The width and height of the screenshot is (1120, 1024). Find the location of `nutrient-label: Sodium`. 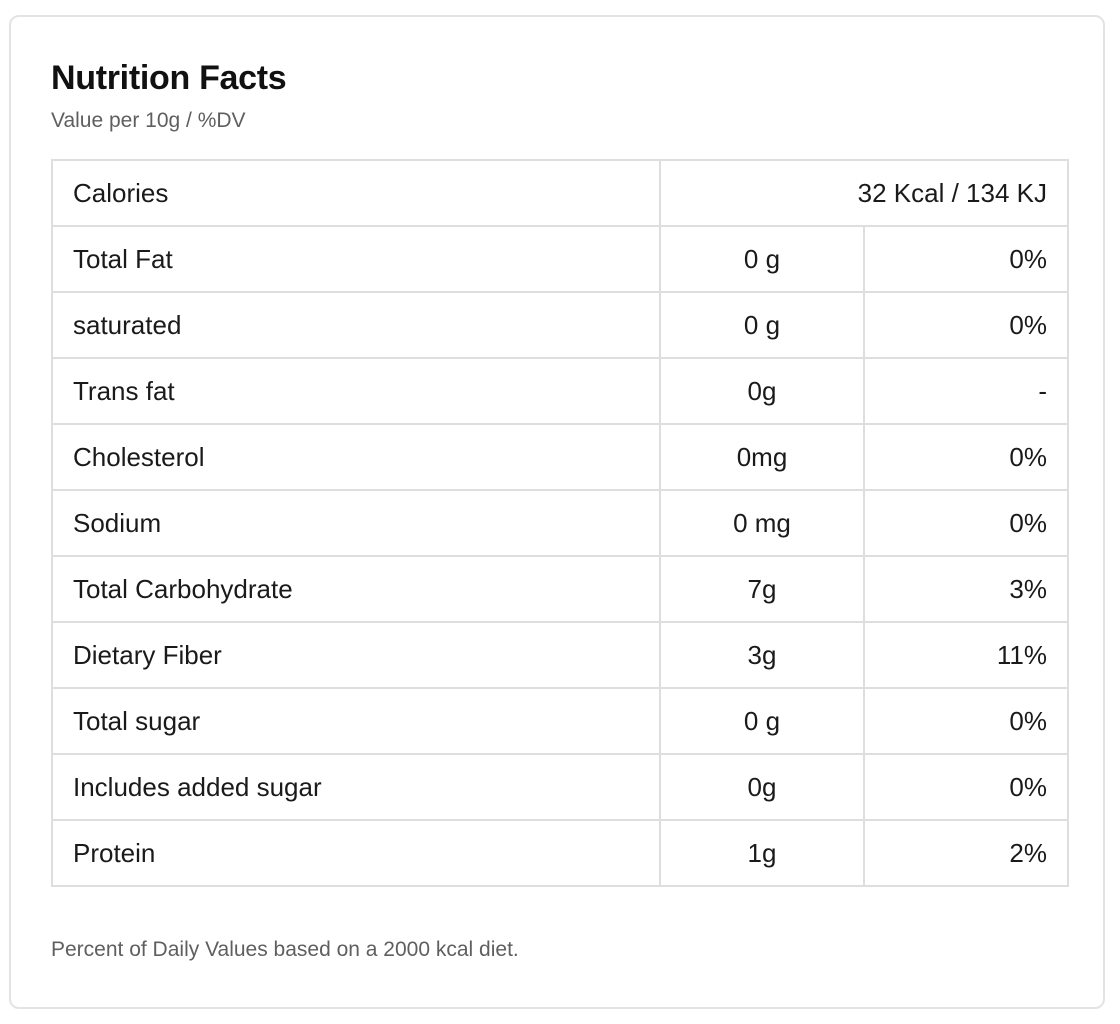

nutrient-label: Sodium is located at coordinates (356, 523).